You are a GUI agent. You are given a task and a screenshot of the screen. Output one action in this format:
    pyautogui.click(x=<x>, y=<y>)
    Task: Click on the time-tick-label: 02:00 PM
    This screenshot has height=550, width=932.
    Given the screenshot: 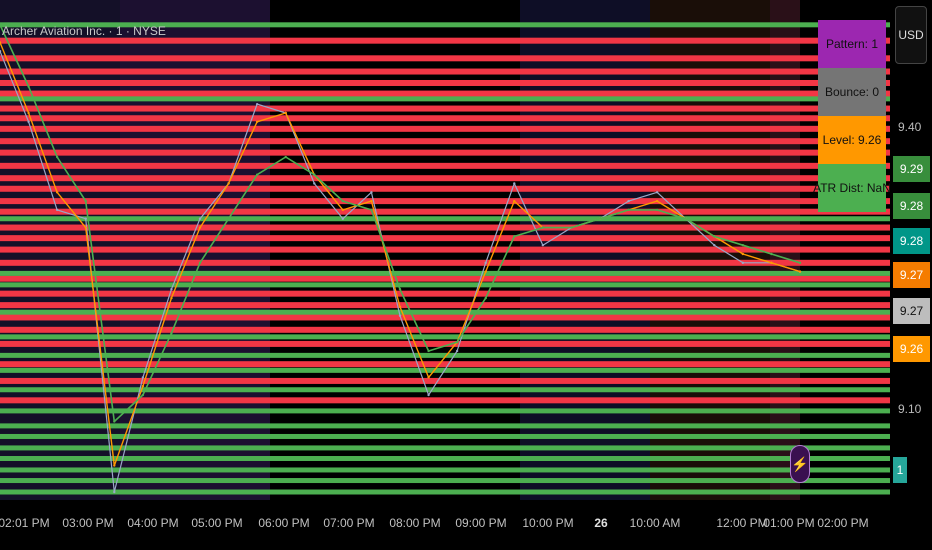 What is the action you would take?
    pyautogui.click(x=843, y=523)
    